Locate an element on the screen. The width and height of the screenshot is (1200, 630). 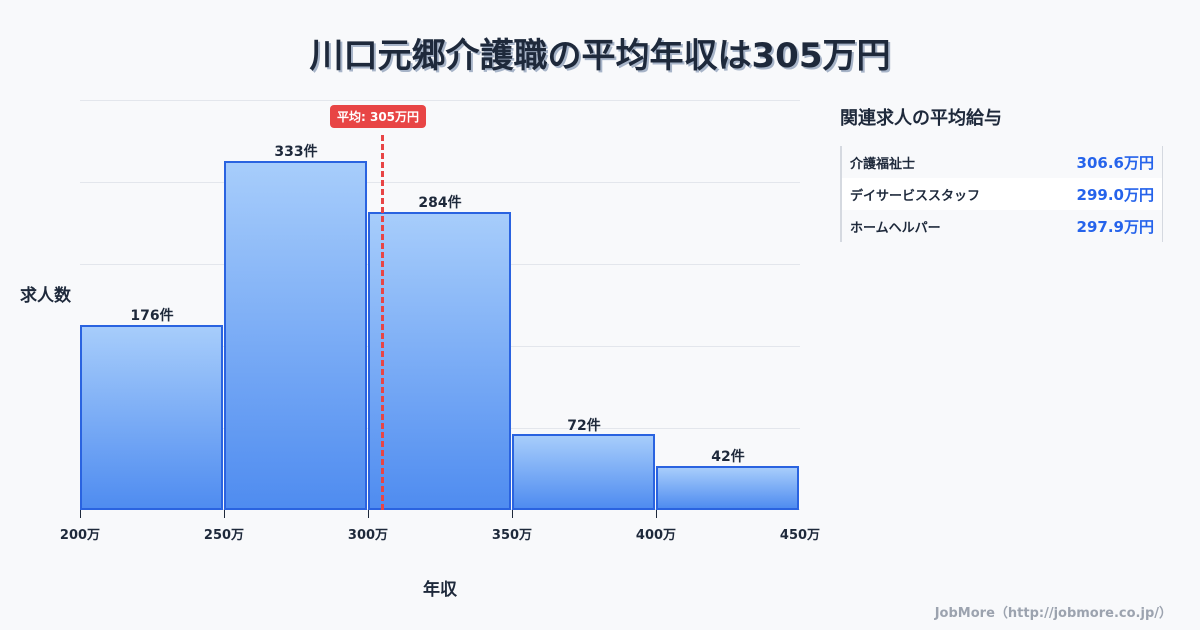
y-axis-label: 求人数 is located at coordinates (45, 296).